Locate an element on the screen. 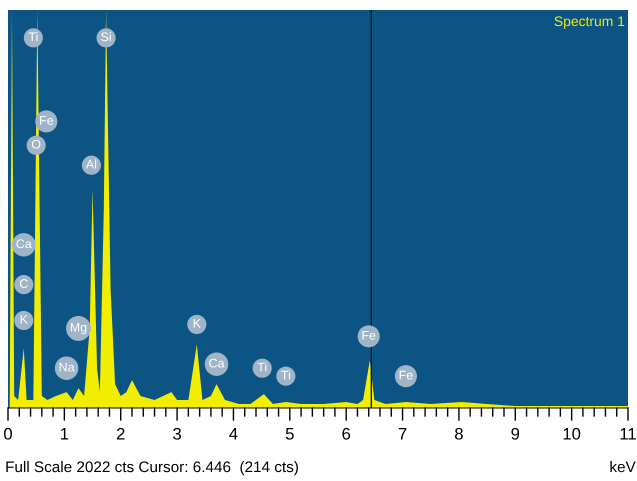 The height and width of the screenshot is (481, 637). x-tick-label: 2 is located at coordinates (120, 434).